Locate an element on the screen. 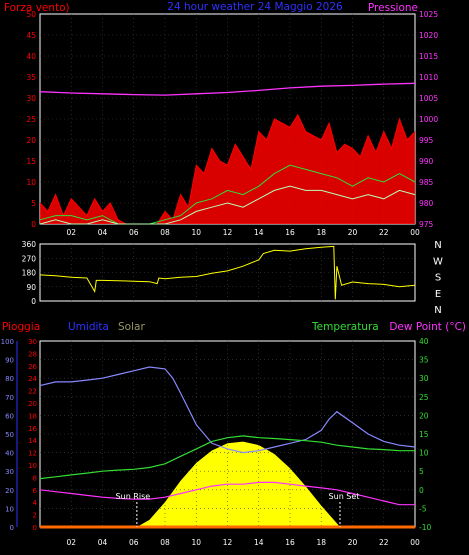 This screenshot has height=555, width=469. rain-tick-label: 0 is located at coordinates (35, 528).